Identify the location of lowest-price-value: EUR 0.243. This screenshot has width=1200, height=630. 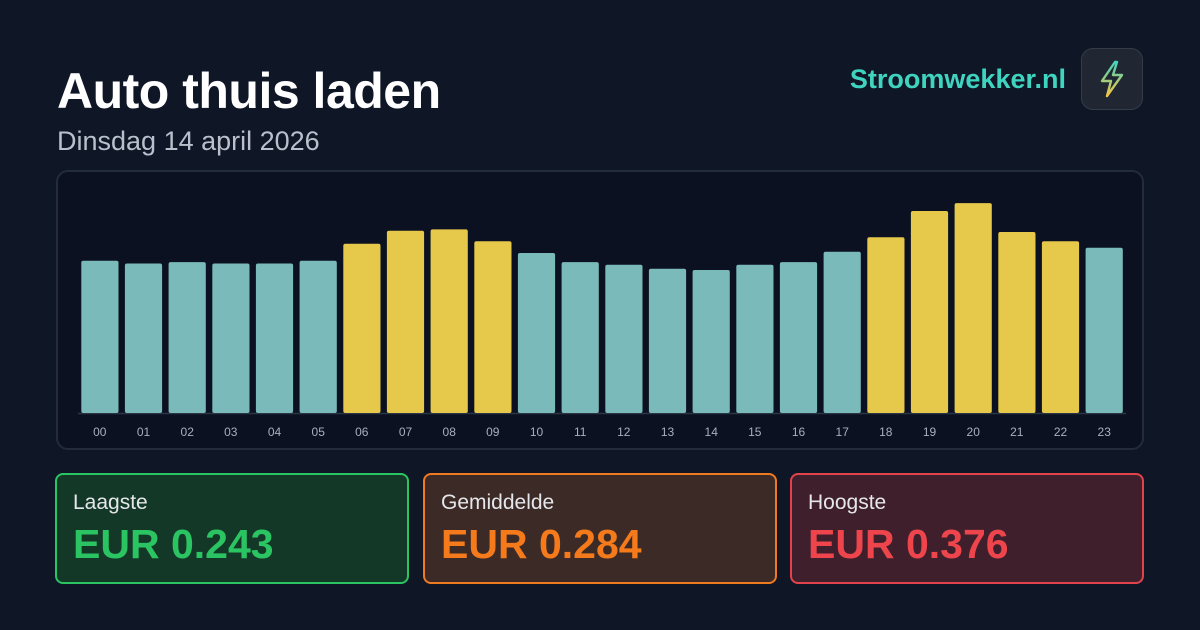
(173, 544).